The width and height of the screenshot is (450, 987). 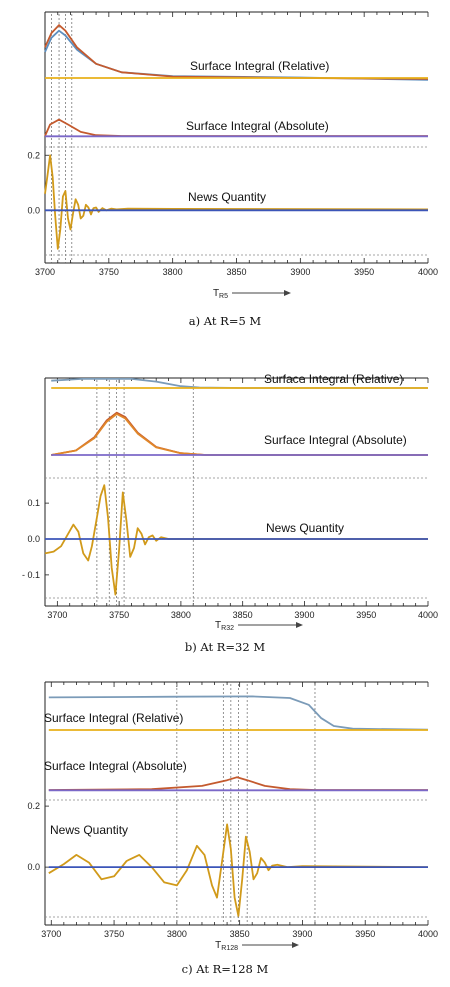 I want to click on caption: a) At R=5 M, so click(x=225, y=321).